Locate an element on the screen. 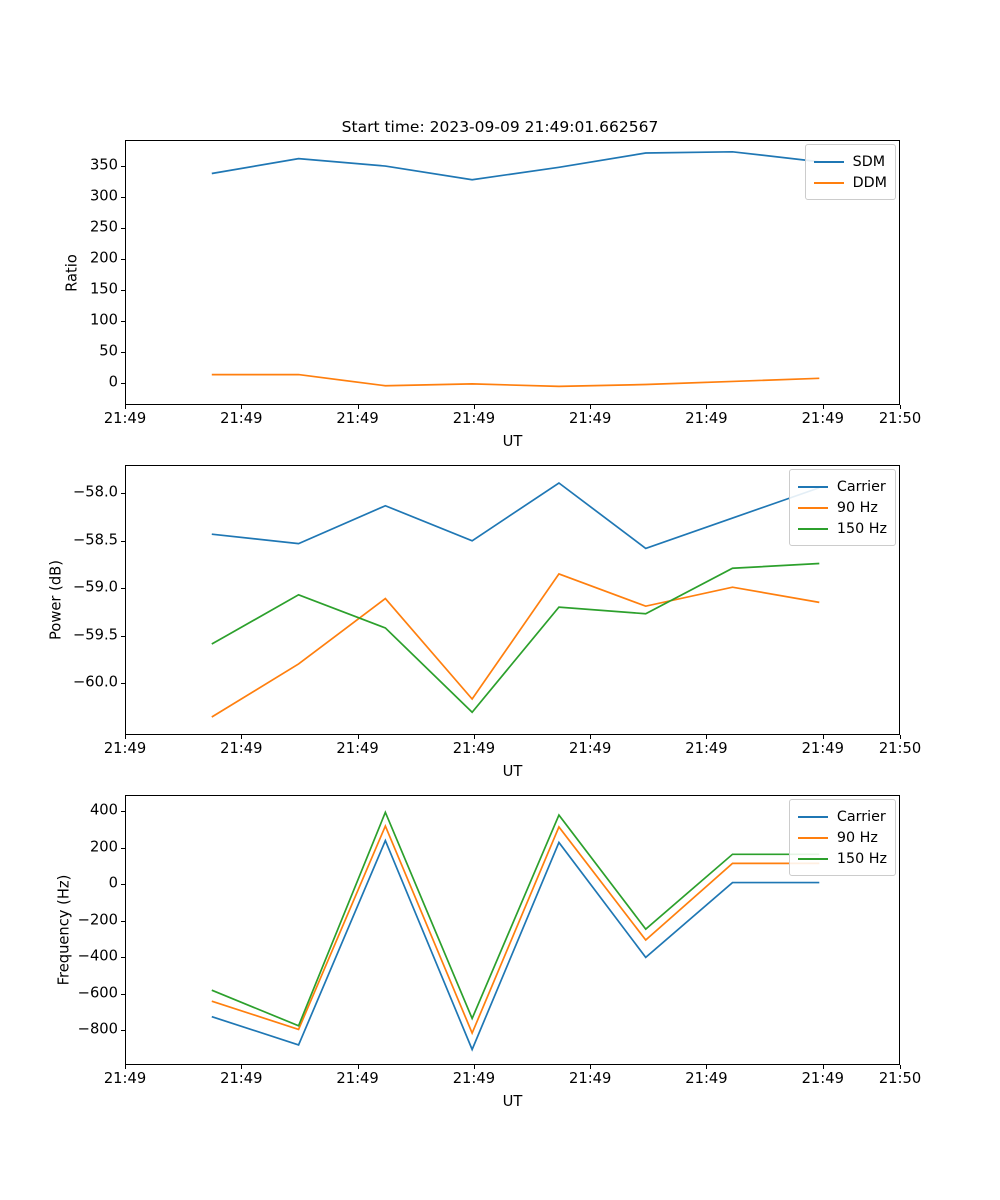 The width and height of the screenshot is (1000, 1200). ytick-label: 100 is located at coordinates (103, 320).